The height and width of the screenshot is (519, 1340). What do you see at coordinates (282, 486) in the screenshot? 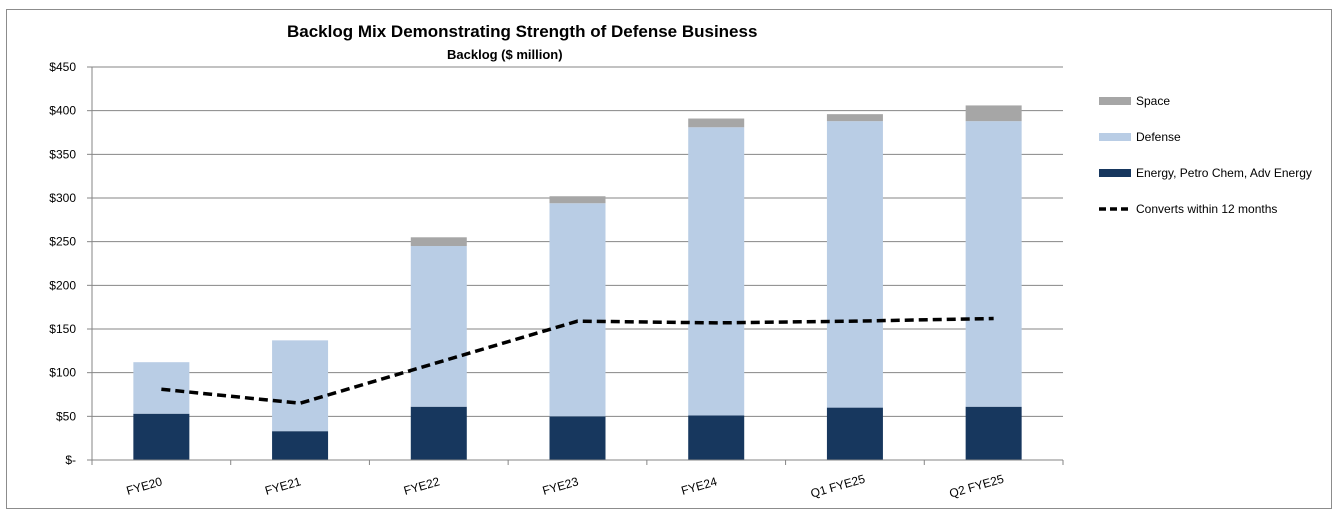
I see `x-tick-label: FYE21` at bounding box center [282, 486].